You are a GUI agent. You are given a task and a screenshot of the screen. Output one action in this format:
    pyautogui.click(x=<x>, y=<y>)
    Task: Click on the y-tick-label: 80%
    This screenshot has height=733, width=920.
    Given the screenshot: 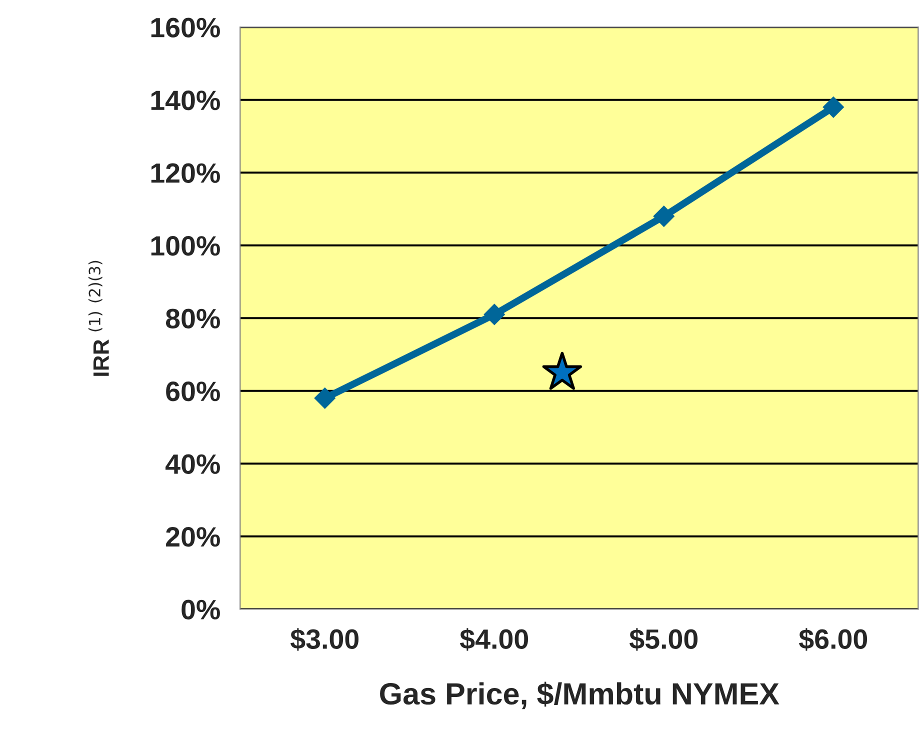 What is the action you would take?
    pyautogui.click(x=193, y=318)
    